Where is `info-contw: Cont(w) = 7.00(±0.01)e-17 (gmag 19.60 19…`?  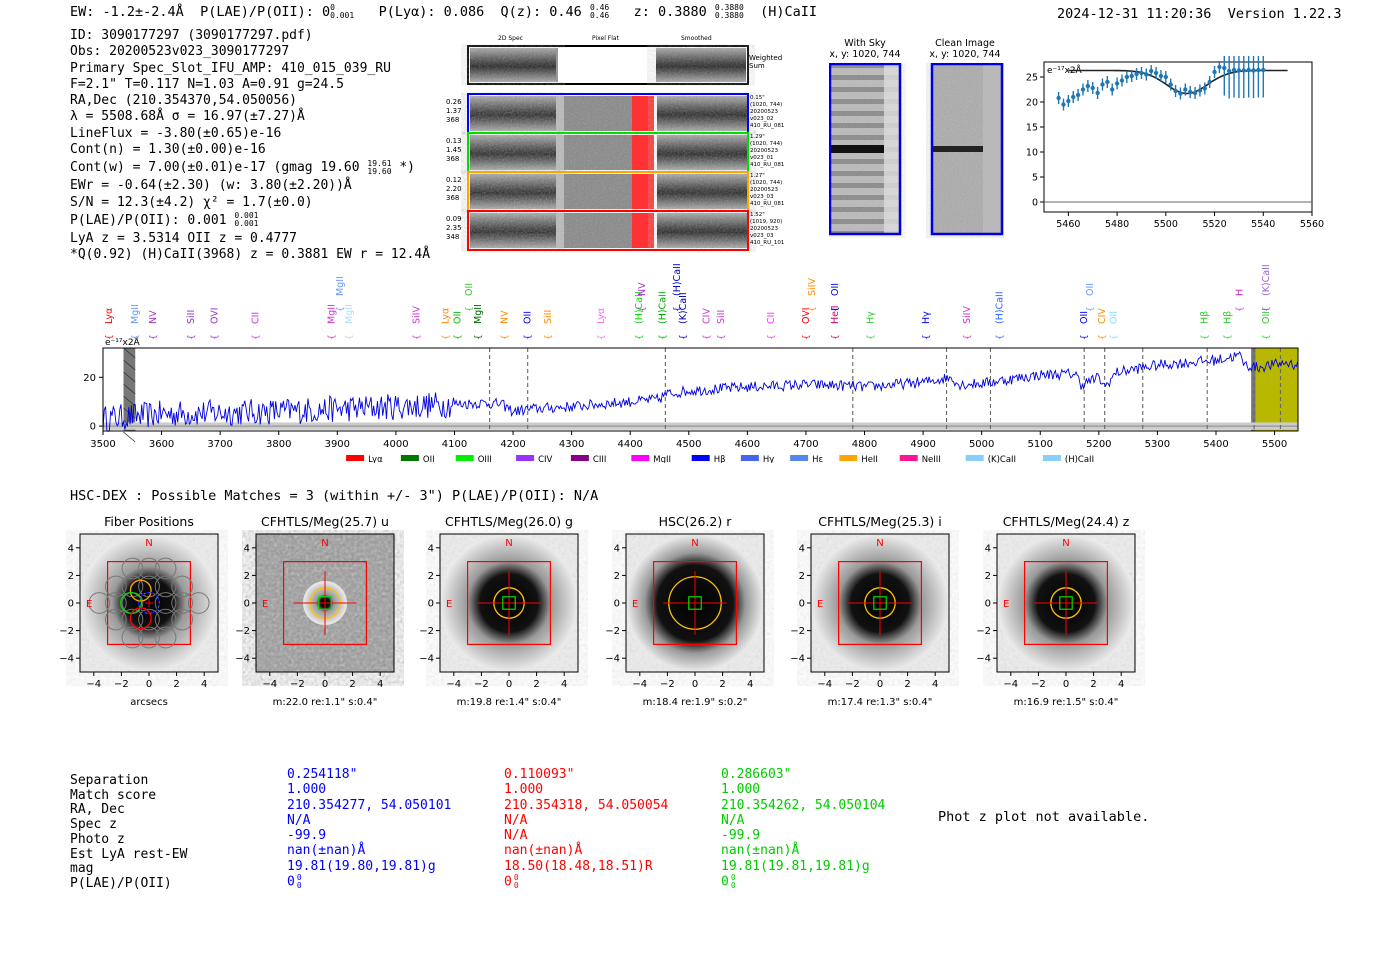
info-contw: Cont(w) = 7.00(±0.01)e-17 (gmag 19.60 19… is located at coordinates (242, 167).